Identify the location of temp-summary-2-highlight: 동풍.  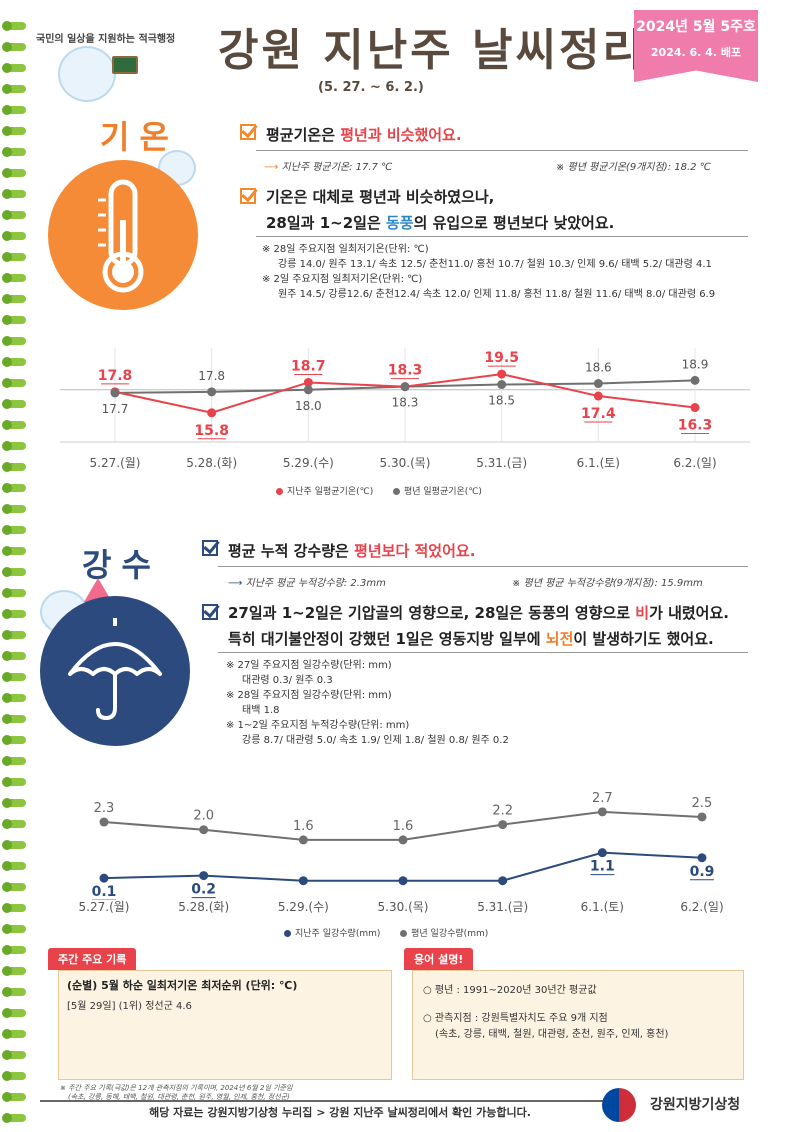
(399, 223).